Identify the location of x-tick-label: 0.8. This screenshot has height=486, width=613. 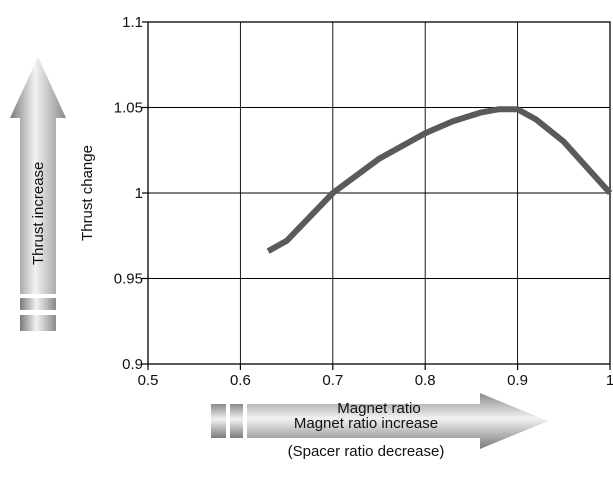
(425, 380).